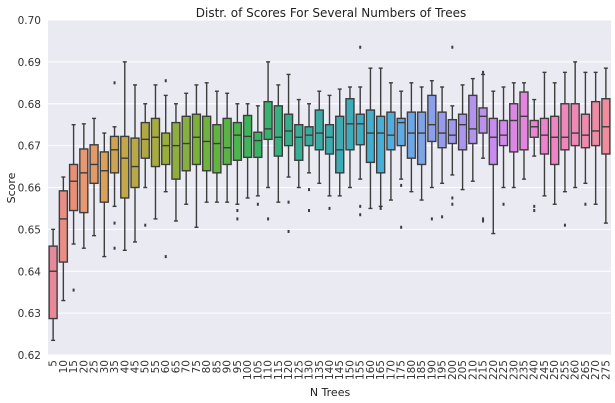 The image size is (615, 403). I want to click on x-tick-label: 245, so click(545, 370).